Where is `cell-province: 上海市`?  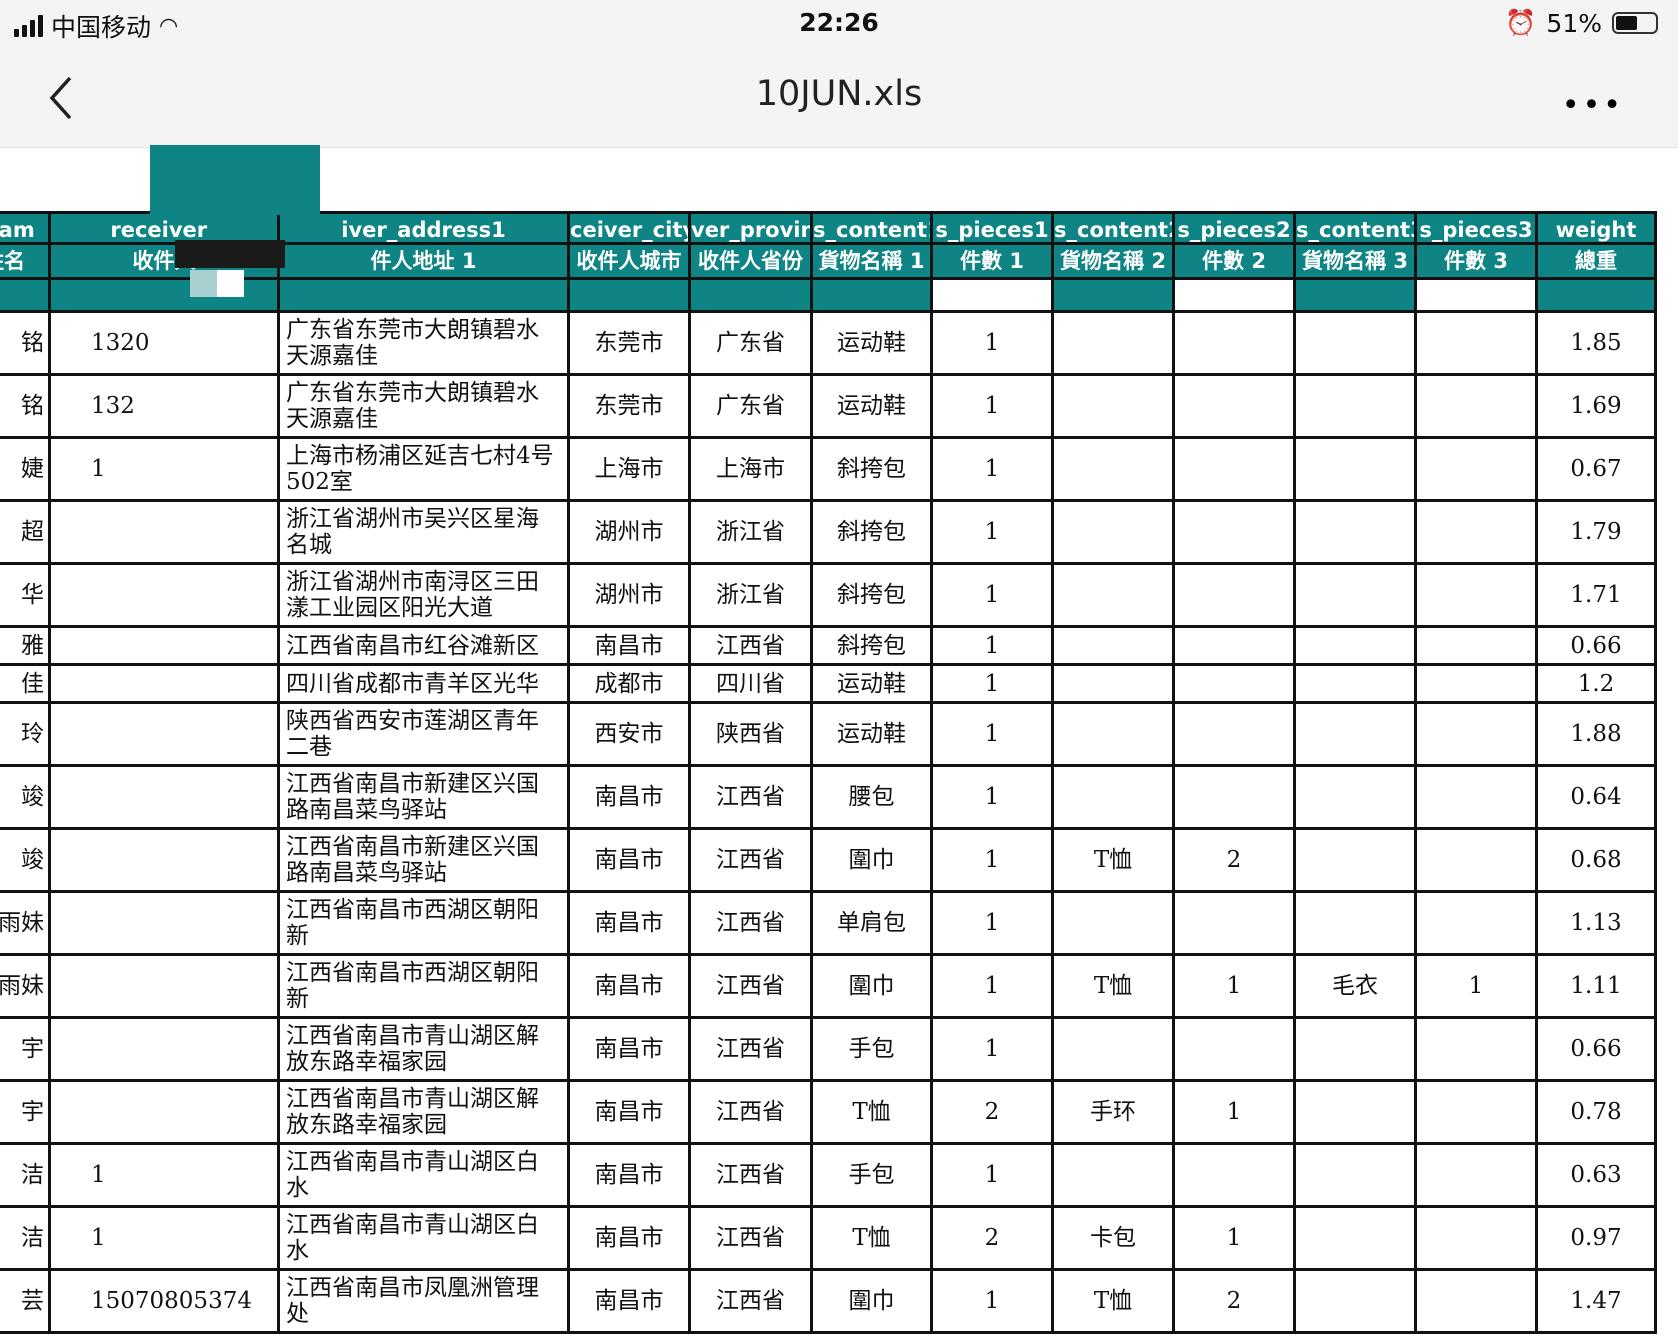
cell-province: 上海市 is located at coordinates (752, 470).